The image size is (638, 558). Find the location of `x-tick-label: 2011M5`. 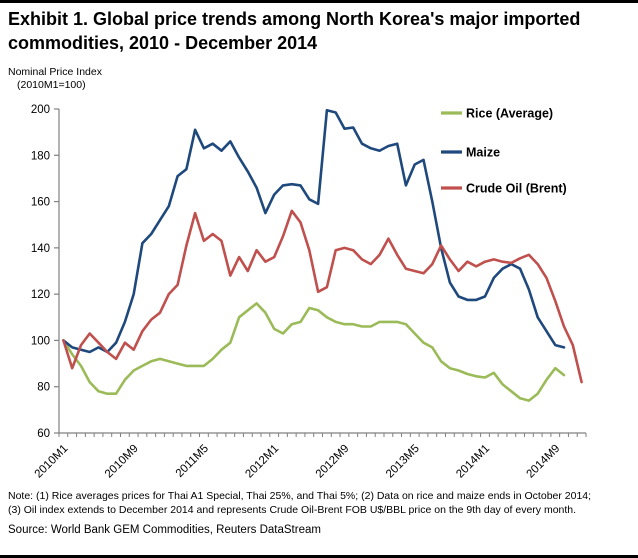

x-tick-label: 2011M5 is located at coordinates (192, 461).